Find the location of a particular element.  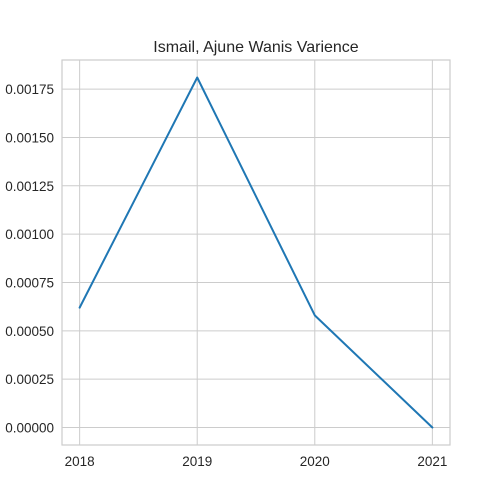

y-tick-label: 0.00125 is located at coordinates (29, 186).